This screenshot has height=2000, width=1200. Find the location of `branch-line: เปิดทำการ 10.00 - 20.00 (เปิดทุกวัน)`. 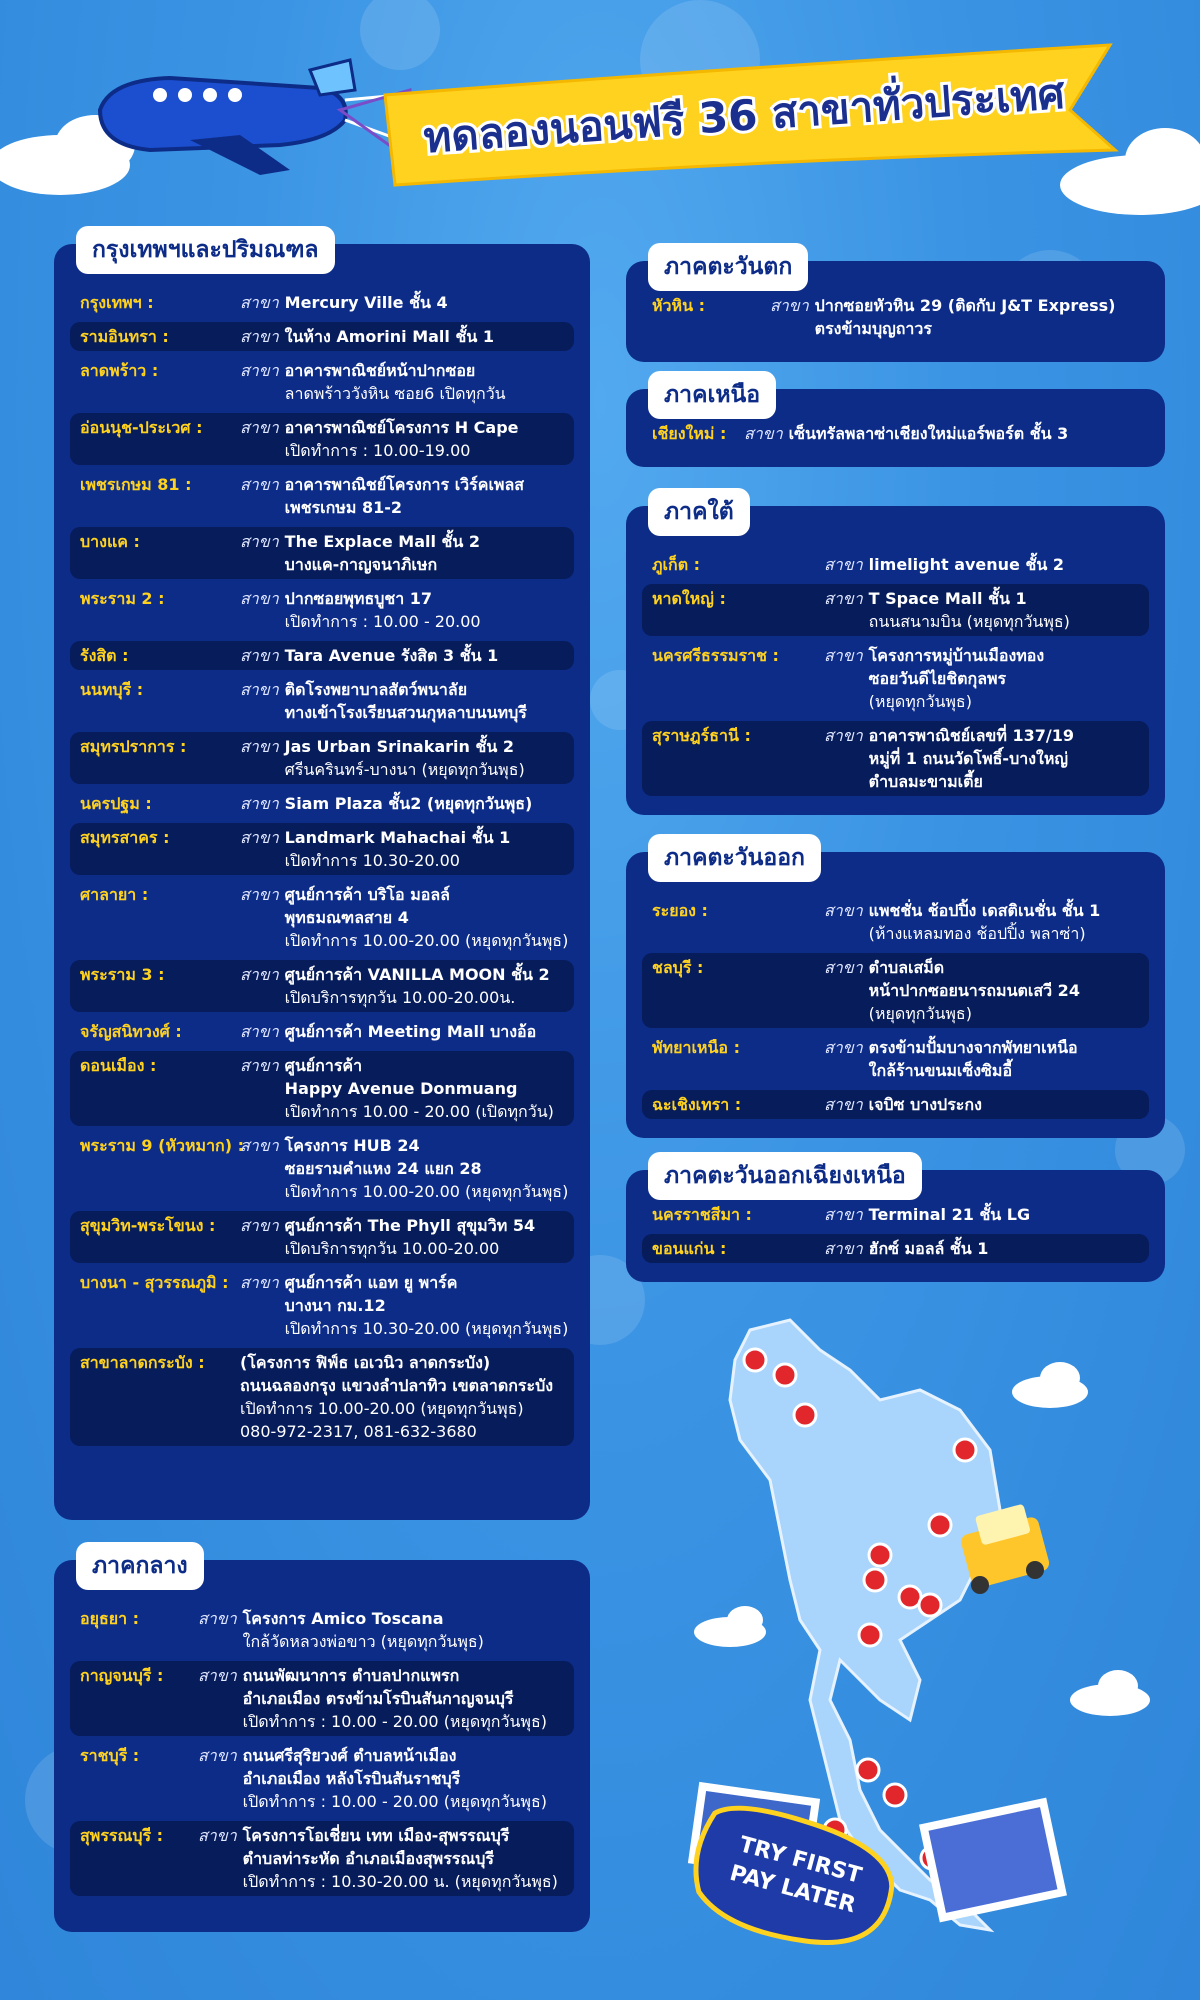

branch-line: เปิดทำการ 10.00 - 20.00 (เปิดทุกวัน) is located at coordinates (419, 1111).